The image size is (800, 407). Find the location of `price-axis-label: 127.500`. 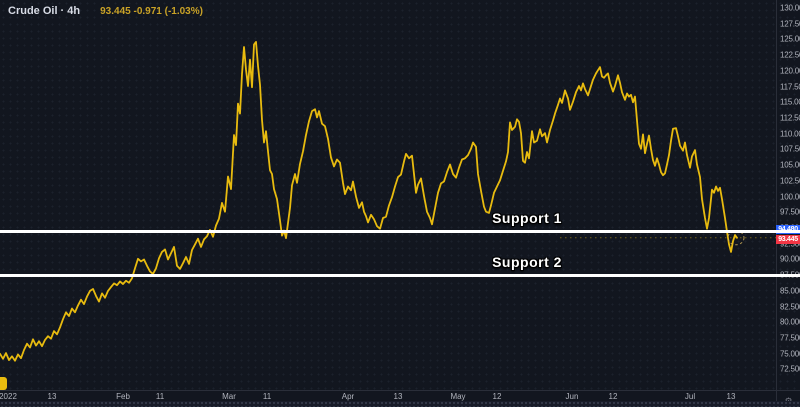

price-axis-label: 127.500 is located at coordinates (790, 24).